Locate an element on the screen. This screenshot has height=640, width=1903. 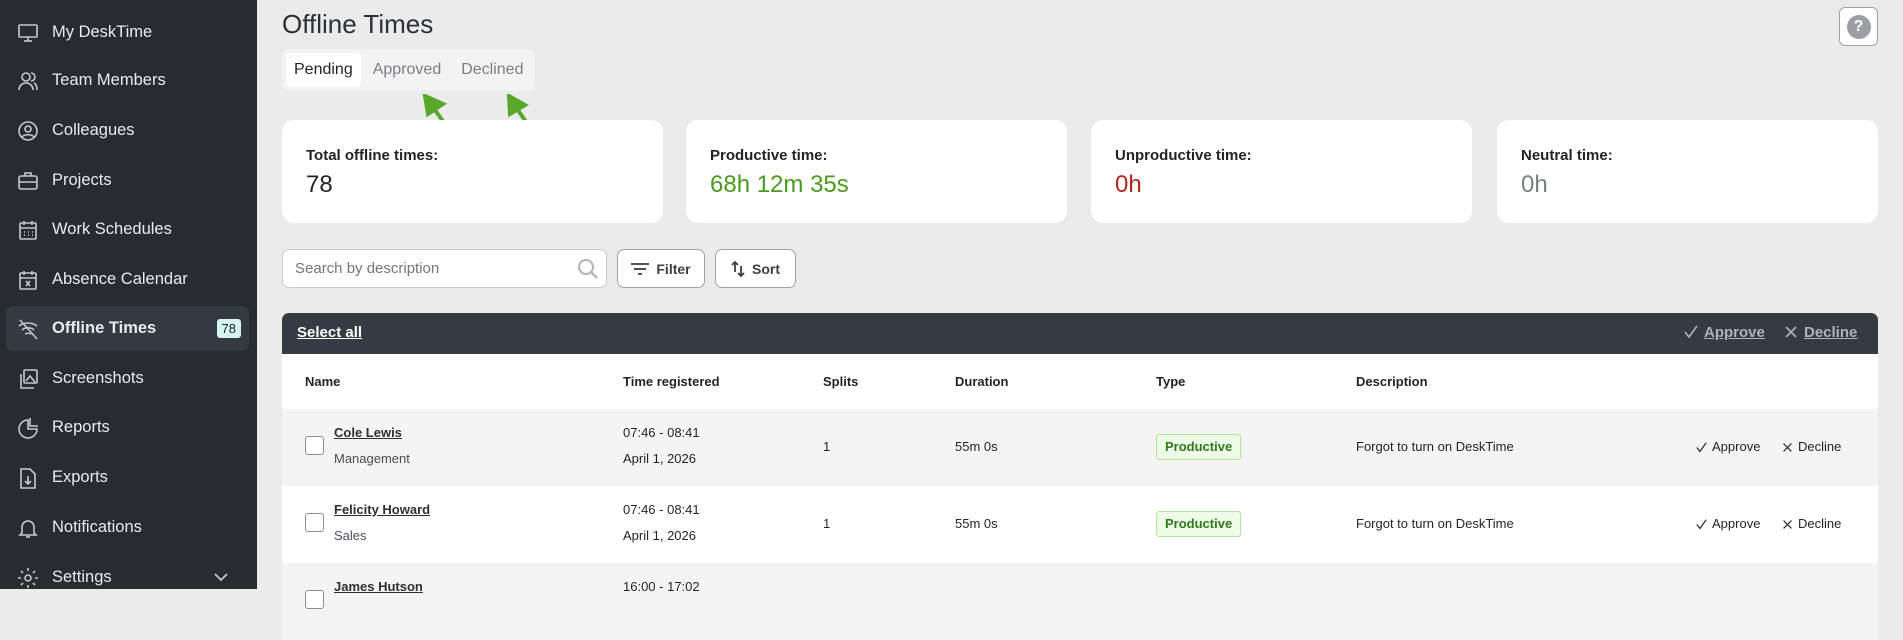
stat-card: Productive time: 68h 12m 35s is located at coordinates (876, 171).